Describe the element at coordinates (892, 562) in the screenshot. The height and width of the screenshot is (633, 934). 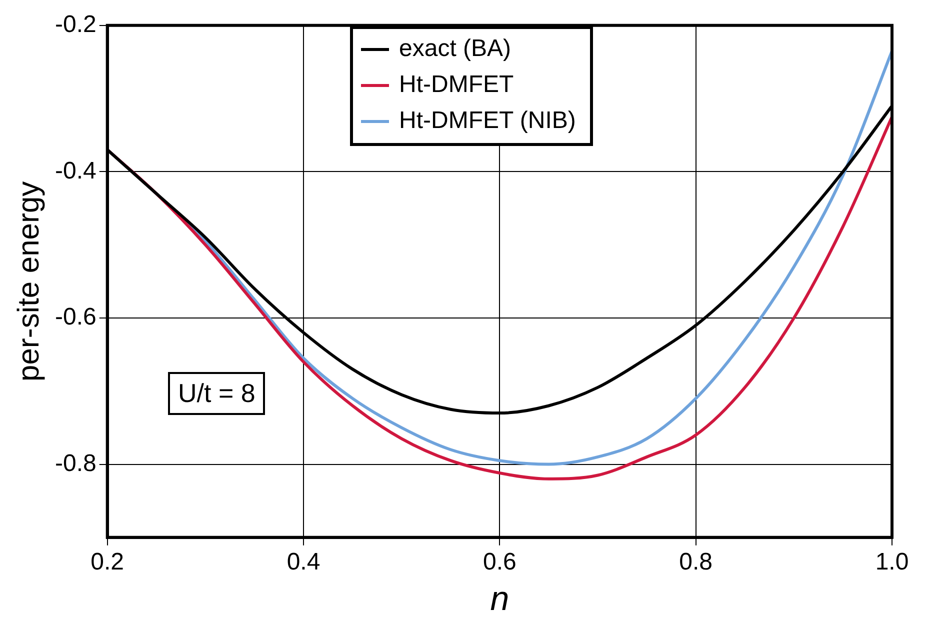
I see `x-tick-label: 1.0` at that location.